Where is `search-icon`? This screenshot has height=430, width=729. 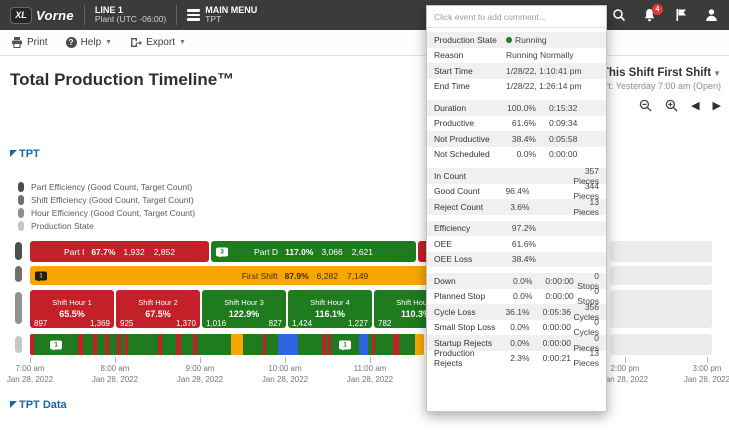
search-icon is located at coordinates (618, 15).